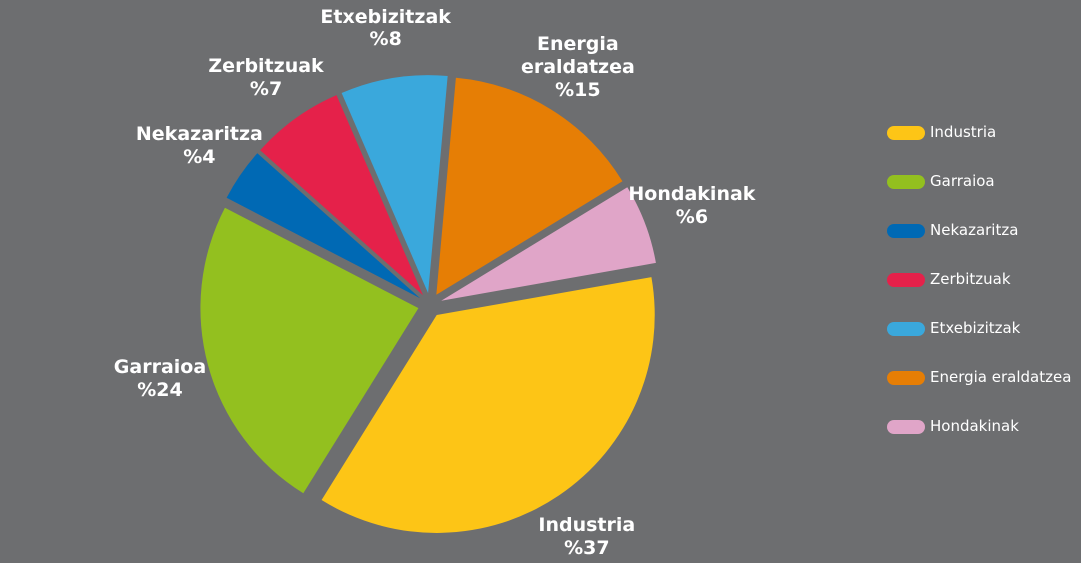 The height and width of the screenshot is (563, 1081). What do you see at coordinates (692, 194) in the screenshot?
I see `slice-name: Hondakinak` at bounding box center [692, 194].